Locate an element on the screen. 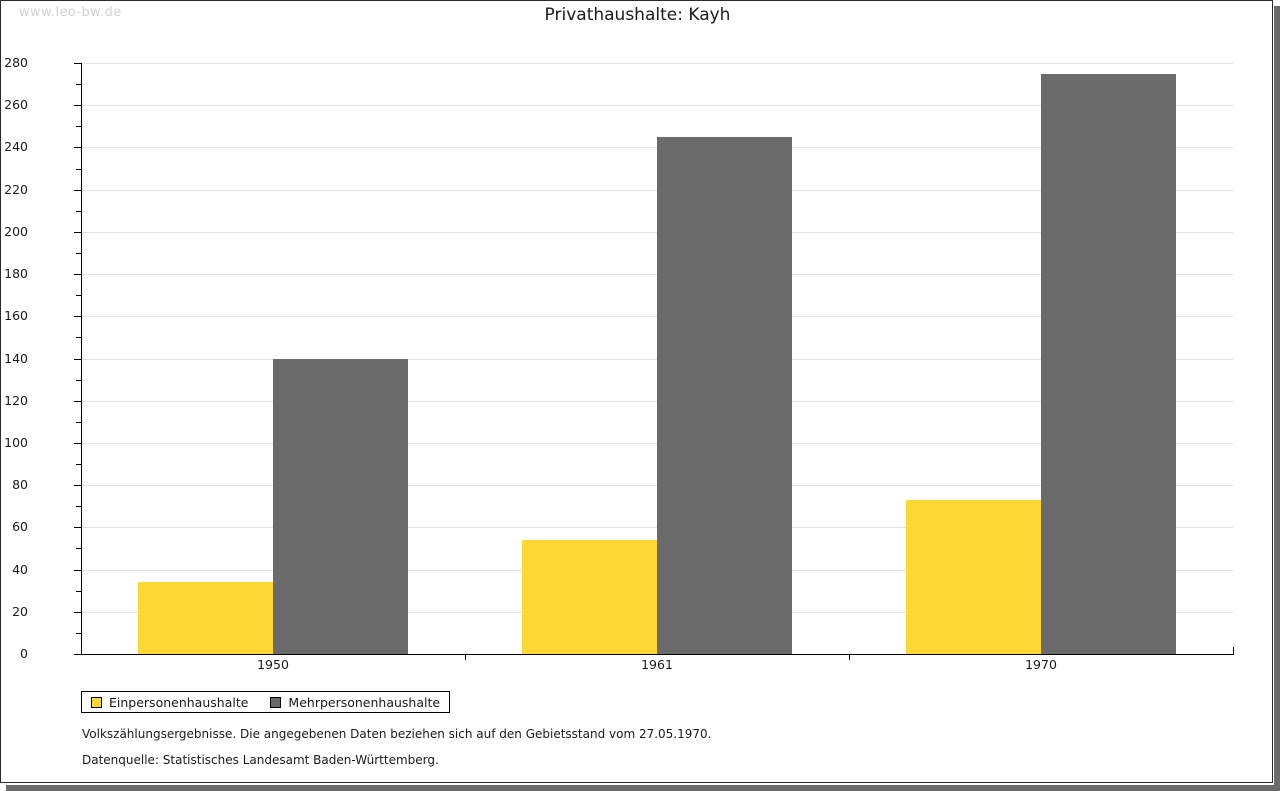  y-tick-label: 120 is located at coordinates (16, 400).